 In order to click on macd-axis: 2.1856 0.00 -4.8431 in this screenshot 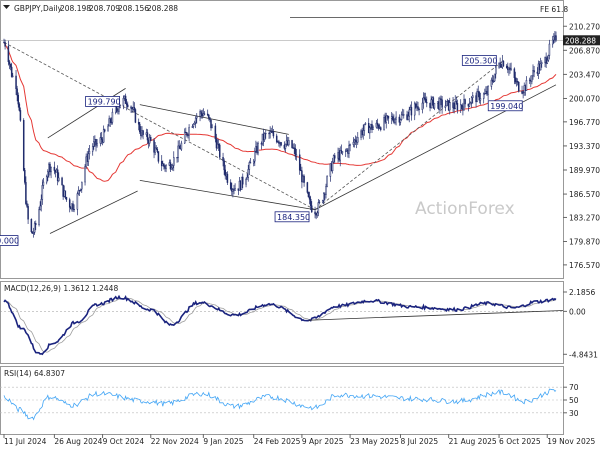, I will do `click(580, 323)`.